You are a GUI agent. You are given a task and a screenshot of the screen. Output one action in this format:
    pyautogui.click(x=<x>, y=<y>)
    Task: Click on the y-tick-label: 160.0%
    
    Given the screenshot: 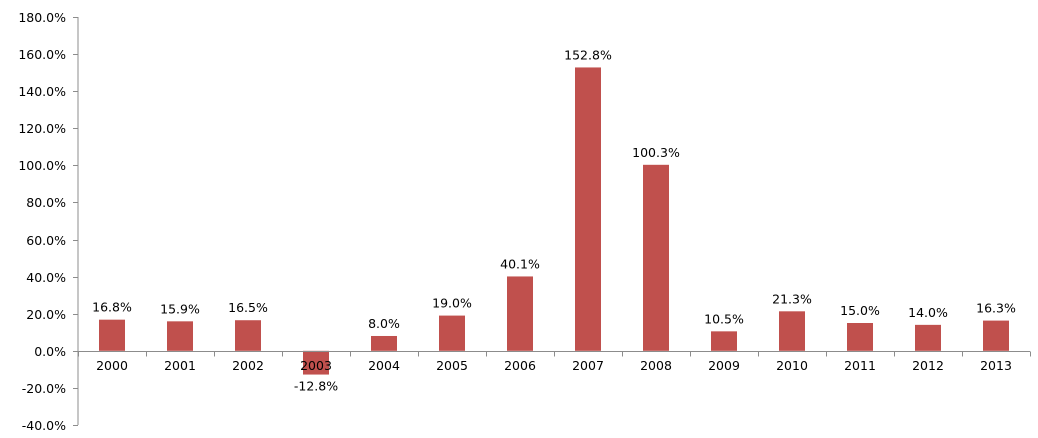 What is the action you would take?
    pyautogui.click(x=42, y=54)
    